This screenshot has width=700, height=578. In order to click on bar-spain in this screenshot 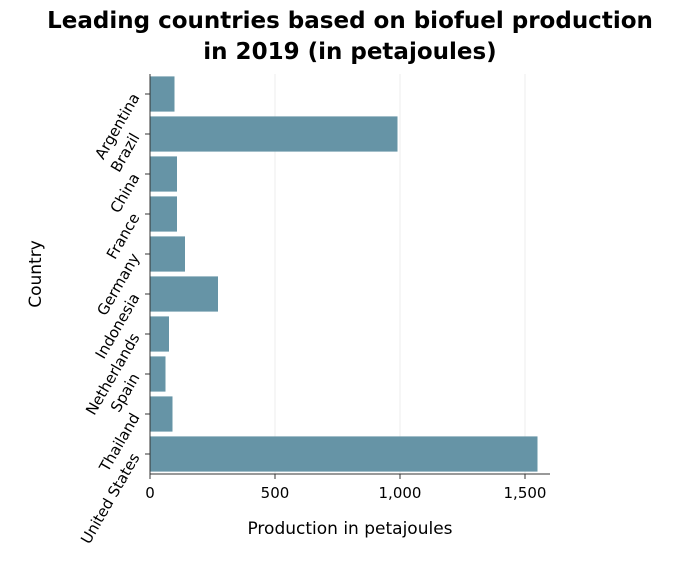, I will do `click(158, 374)`.